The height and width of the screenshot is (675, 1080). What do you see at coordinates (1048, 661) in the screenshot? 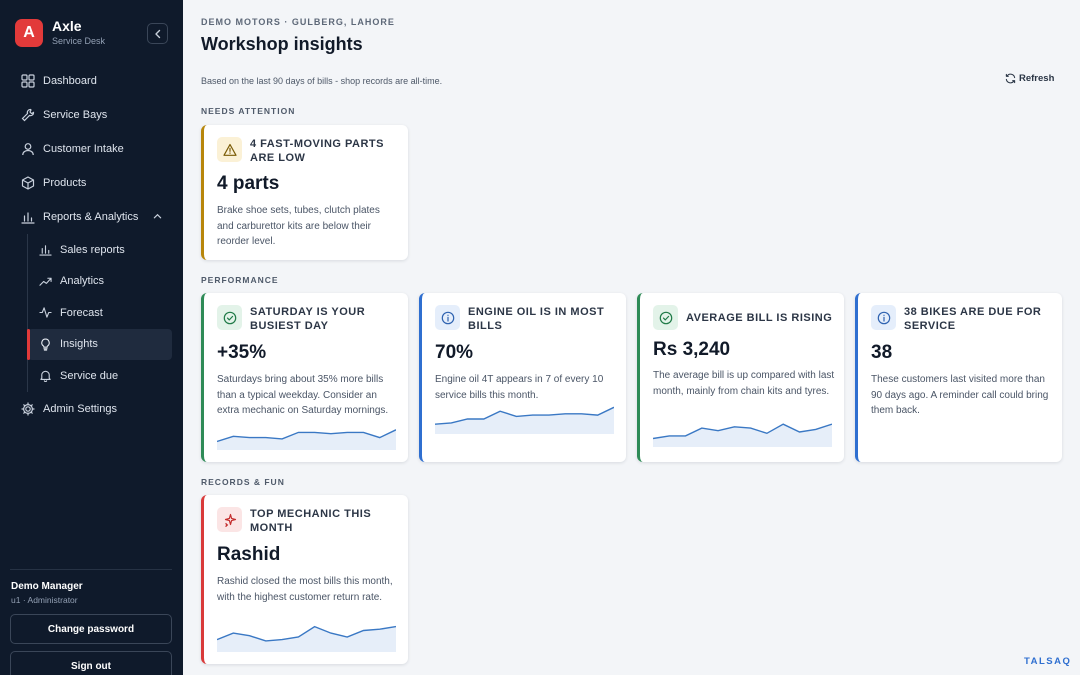
I see `watermark: TALSAQ` at bounding box center [1048, 661].